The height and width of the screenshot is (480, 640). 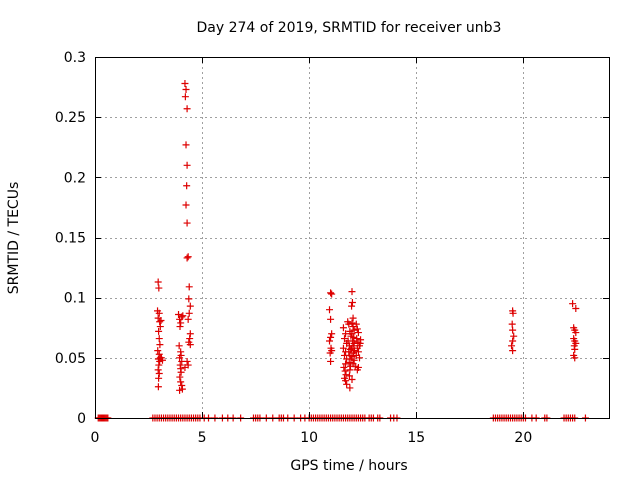 What do you see at coordinates (95, 438) in the screenshot?
I see `x-tick-label: 0` at bounding box center [95, 438].